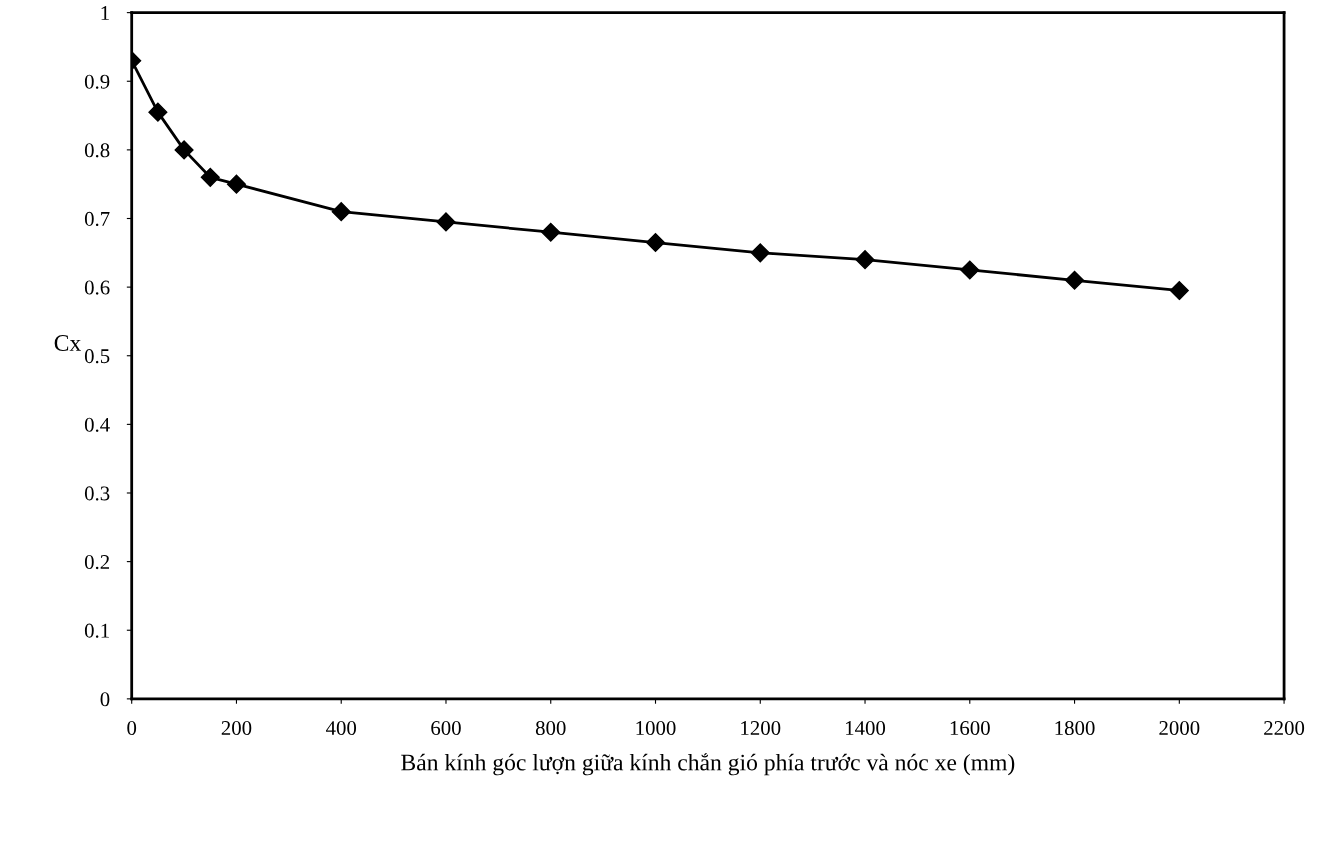 The width and height of the screenshot is (1317, 842). Describe the element at coordinates (97, 424) in the screenshot. I see `y-tick-label: 0.4` at that location.